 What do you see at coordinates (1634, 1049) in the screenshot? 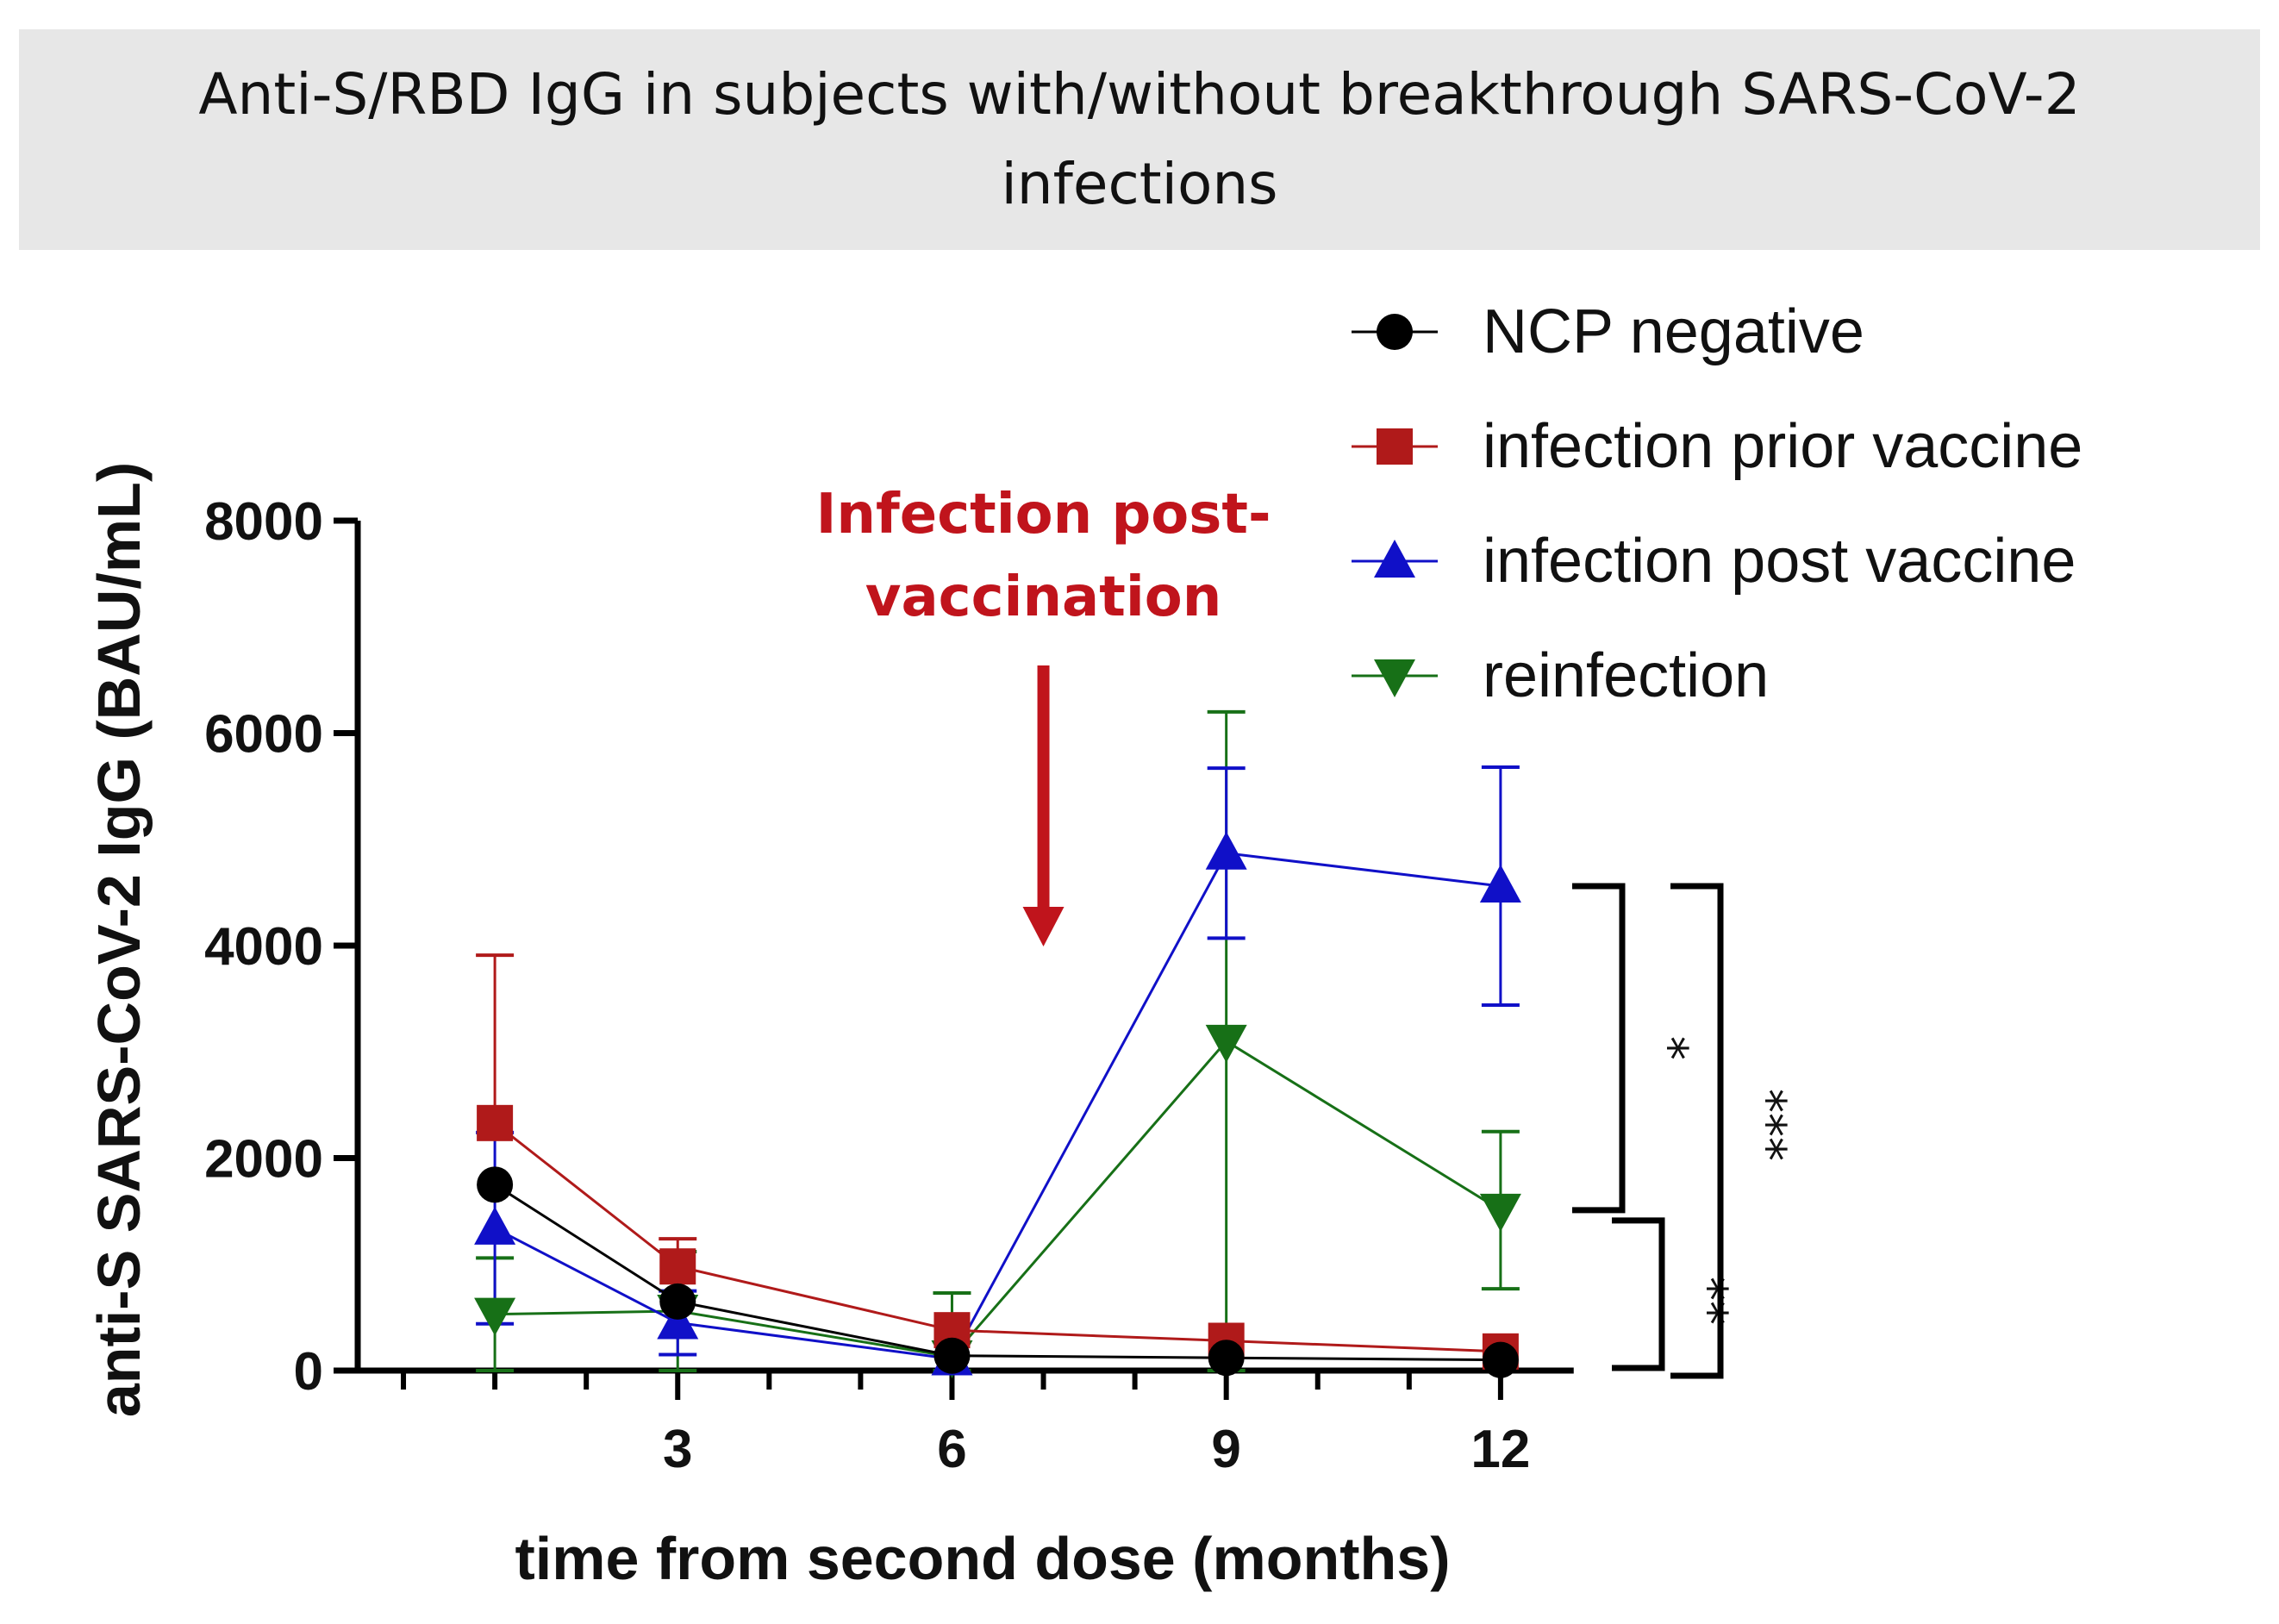
I see `significance-bracket: *` at bounding box center [1634, 1049].